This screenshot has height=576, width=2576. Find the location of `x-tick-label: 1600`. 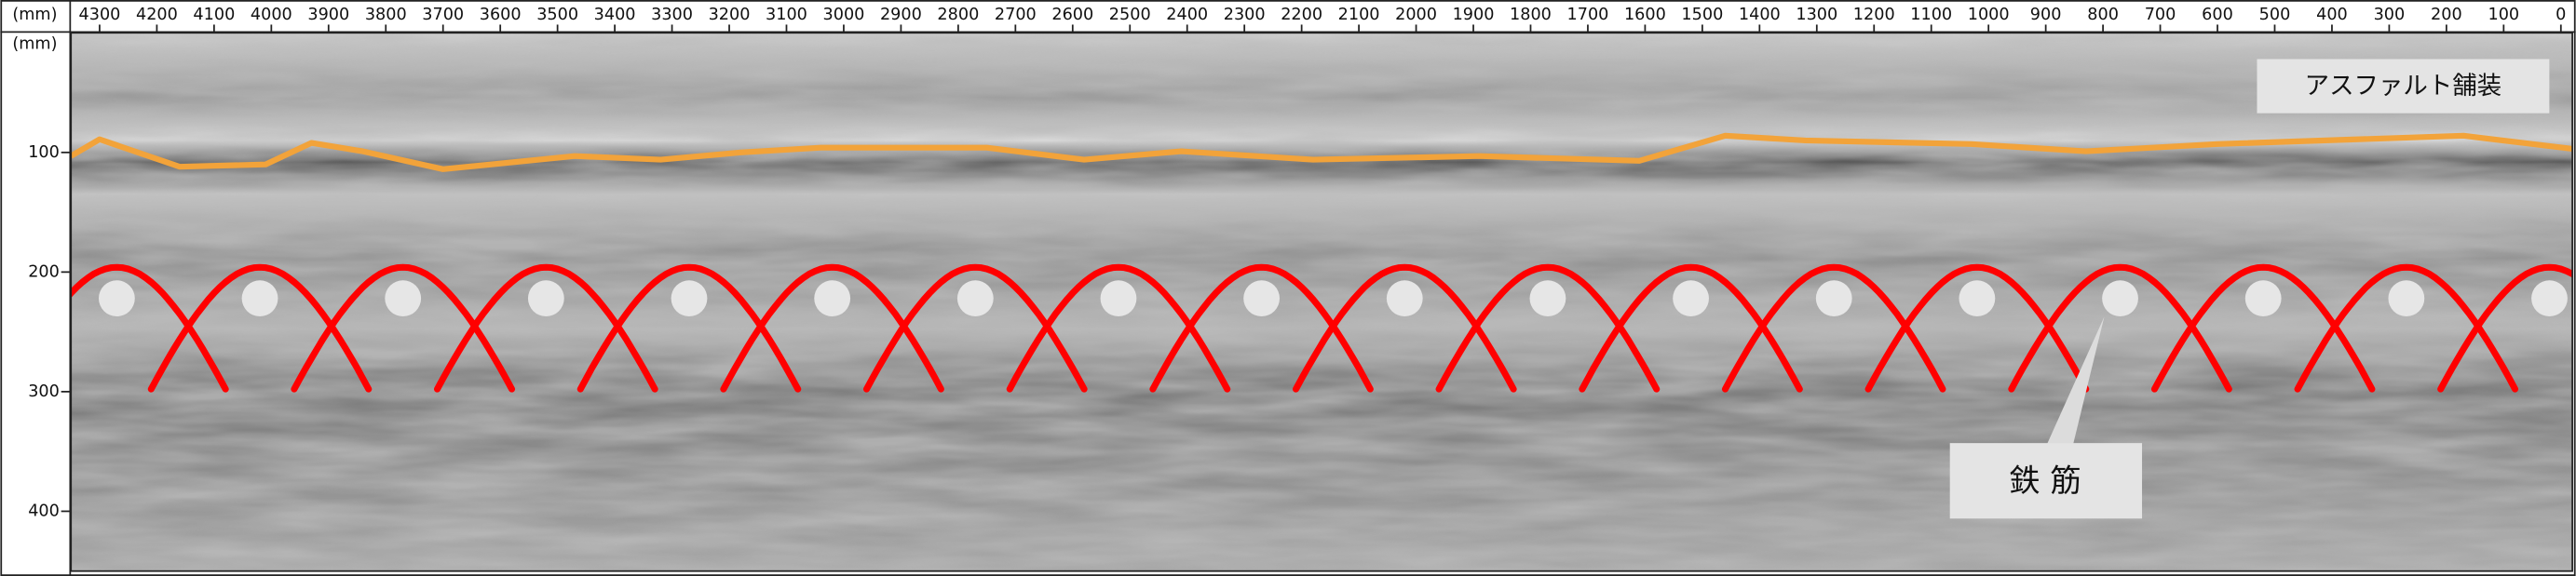

x-tick-label: 1600 is located at coordinates (1645, 15).